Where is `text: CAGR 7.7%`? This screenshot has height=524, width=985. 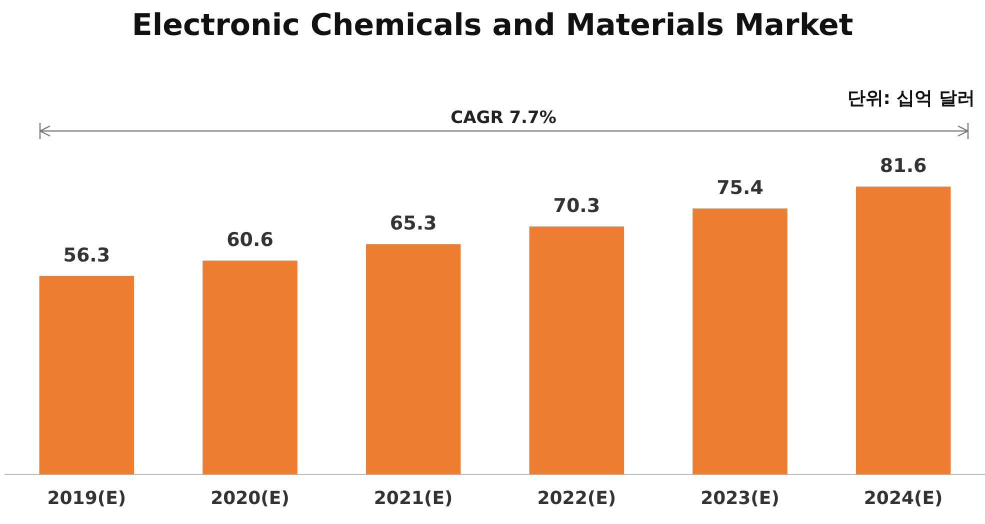 text: CAGR 7.7% is located at coordinates (504, 118).